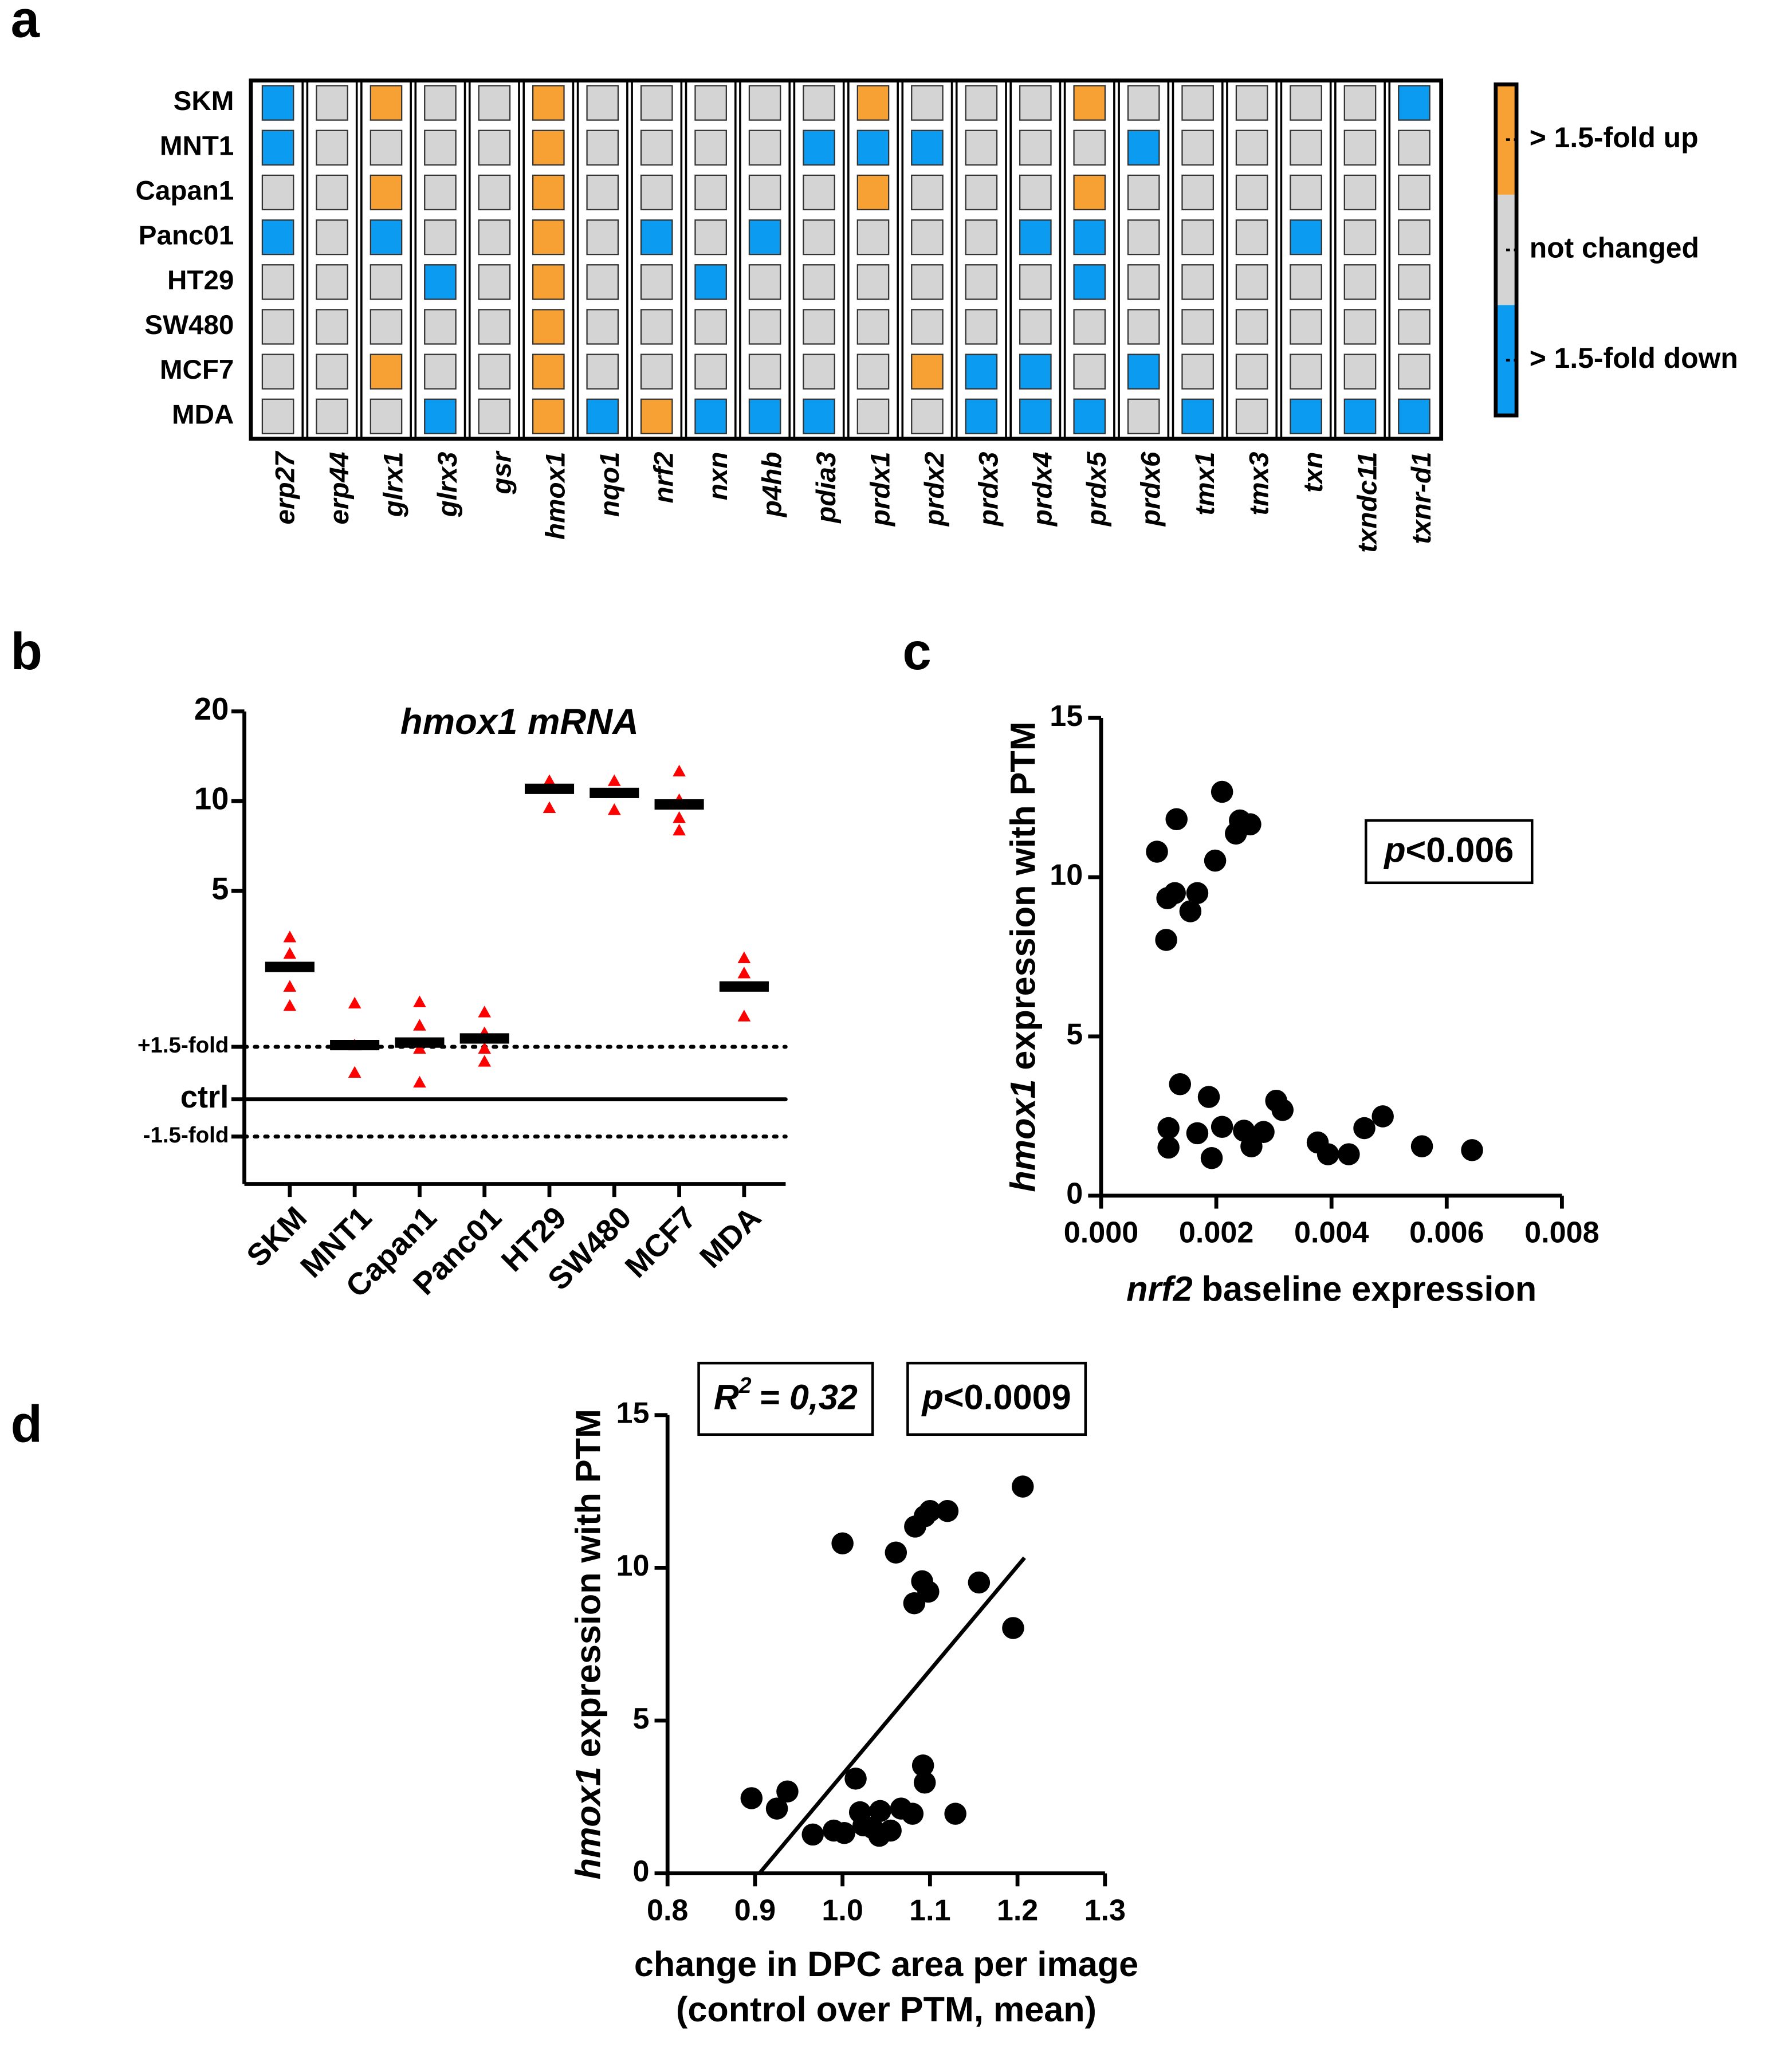 This screenshot has width=1792, height=2046. What do you see at coordinates (189, 325) in the screenshot?
I see `row-label: SW480` at bounding box center [189, 325].